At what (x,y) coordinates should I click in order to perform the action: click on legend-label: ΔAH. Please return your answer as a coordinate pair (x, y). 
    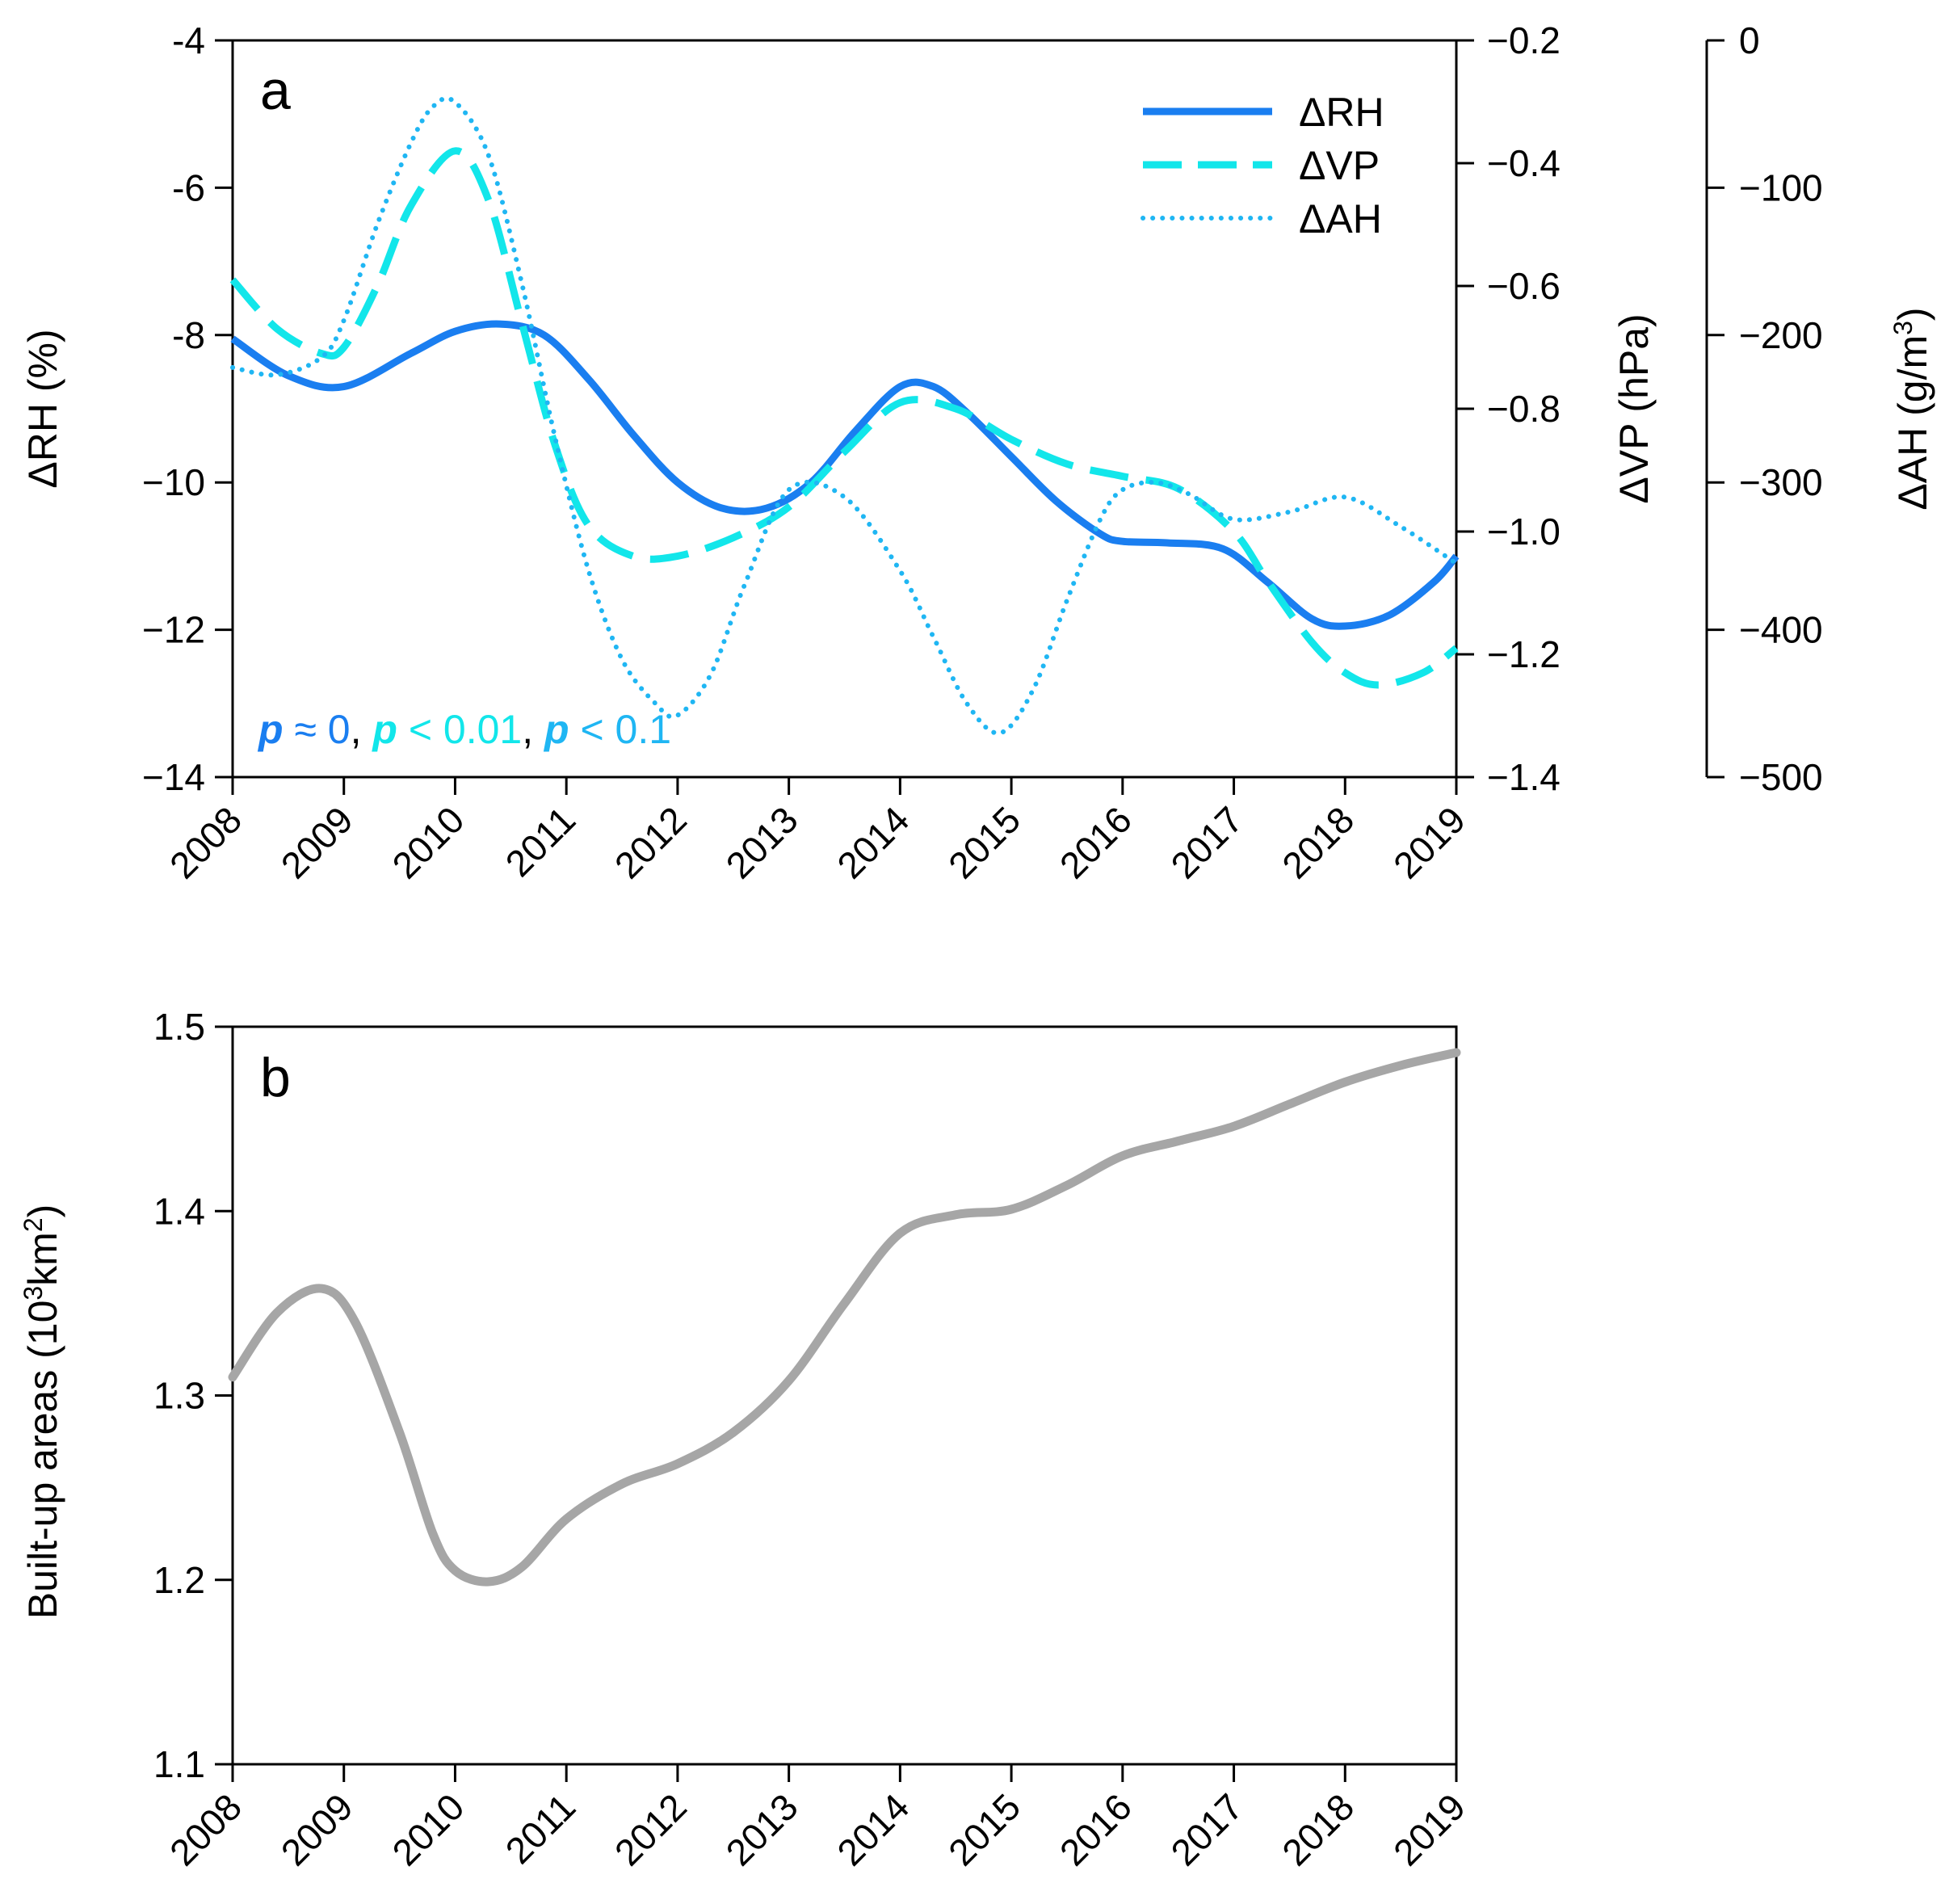
    Looking at the image, I should click on (1340, 219).